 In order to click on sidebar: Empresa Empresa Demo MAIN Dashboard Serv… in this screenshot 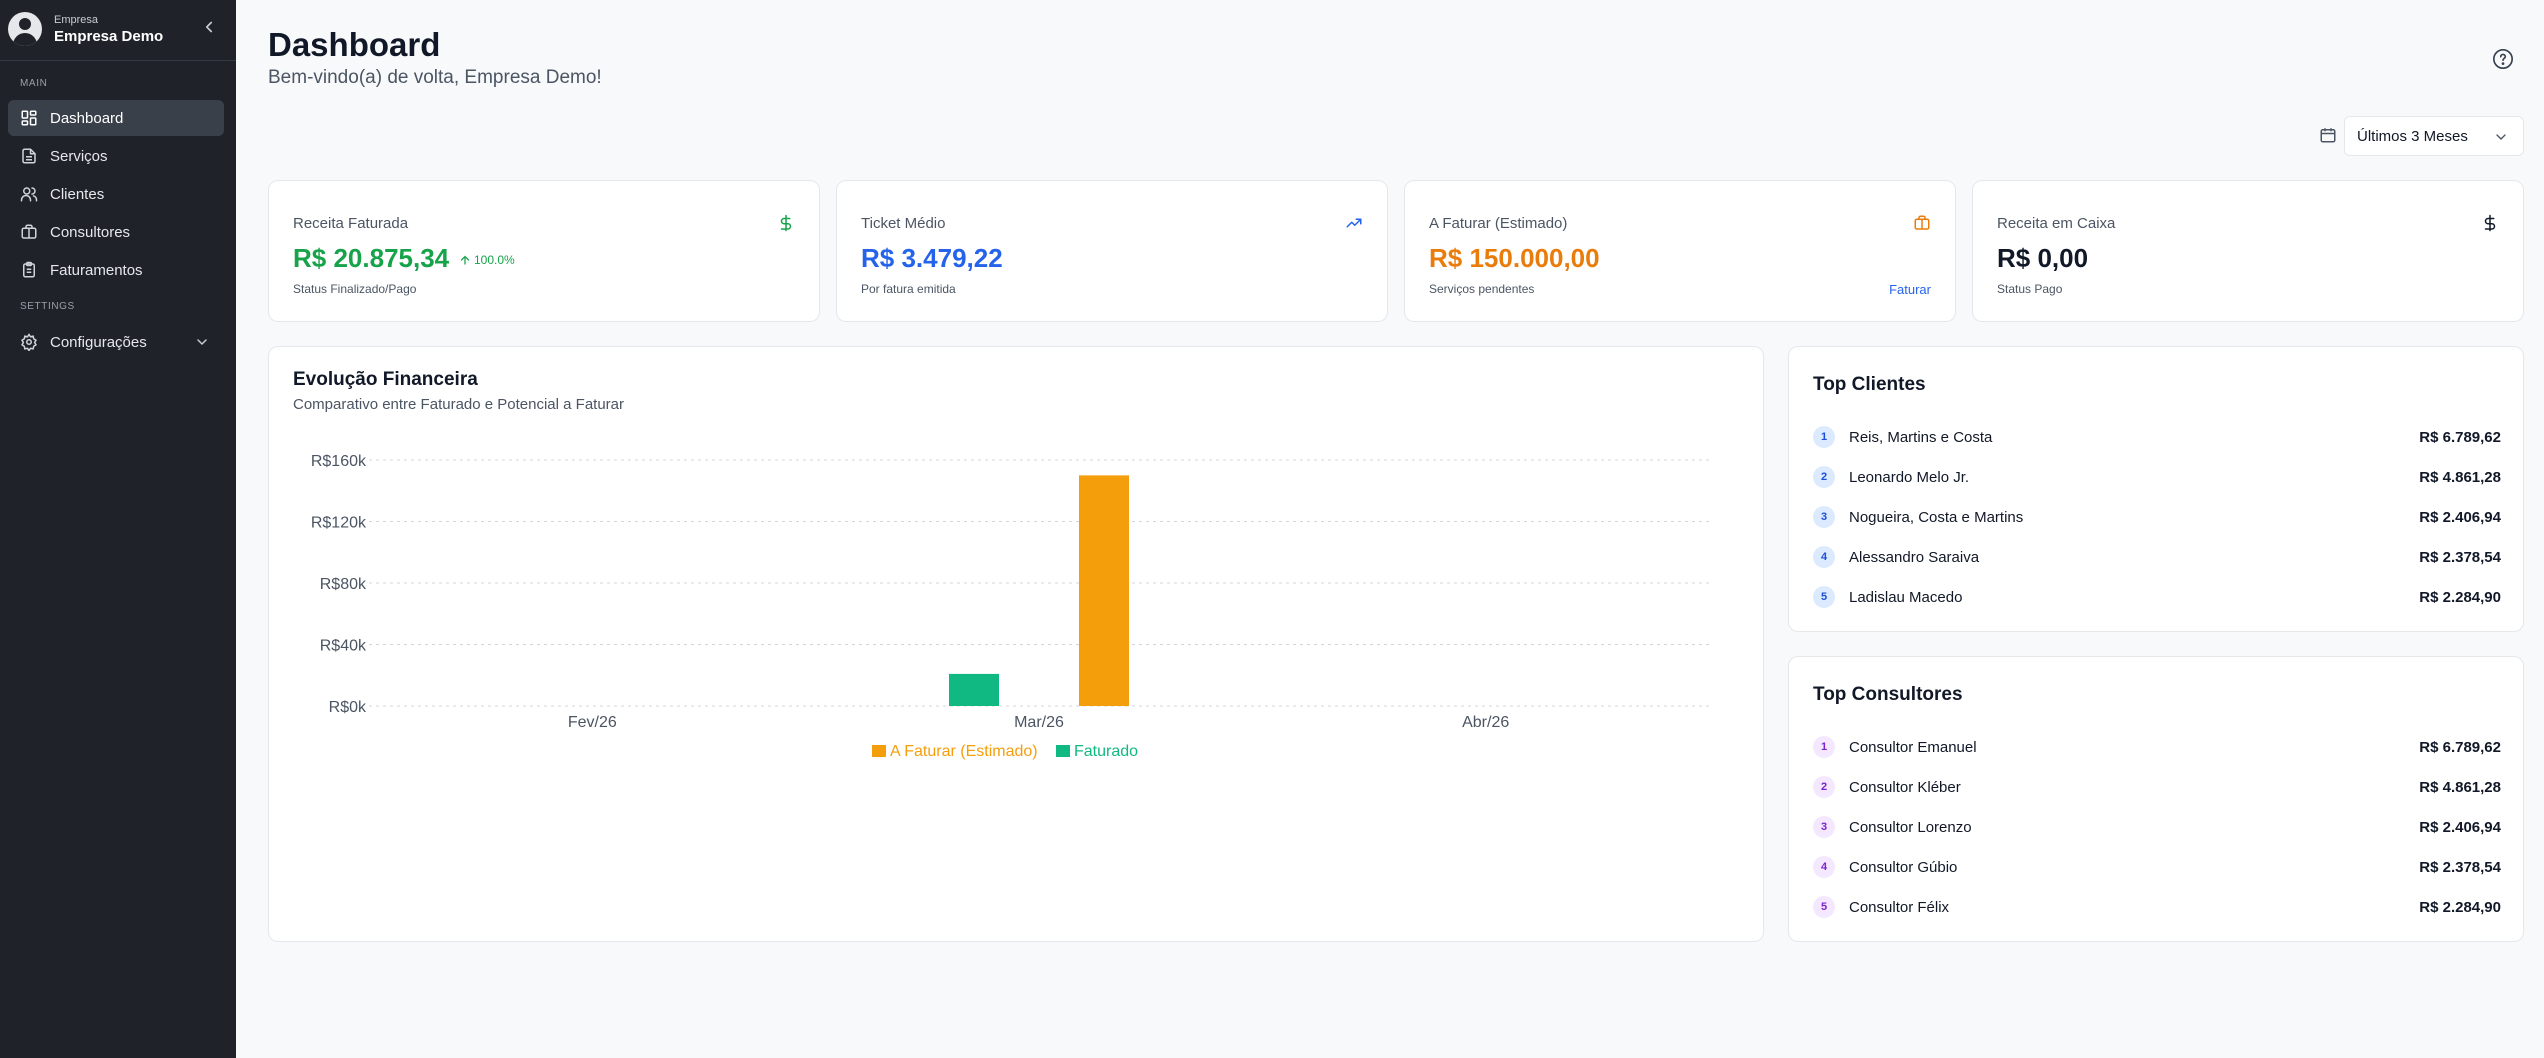, I will do `click(118, 529)`.